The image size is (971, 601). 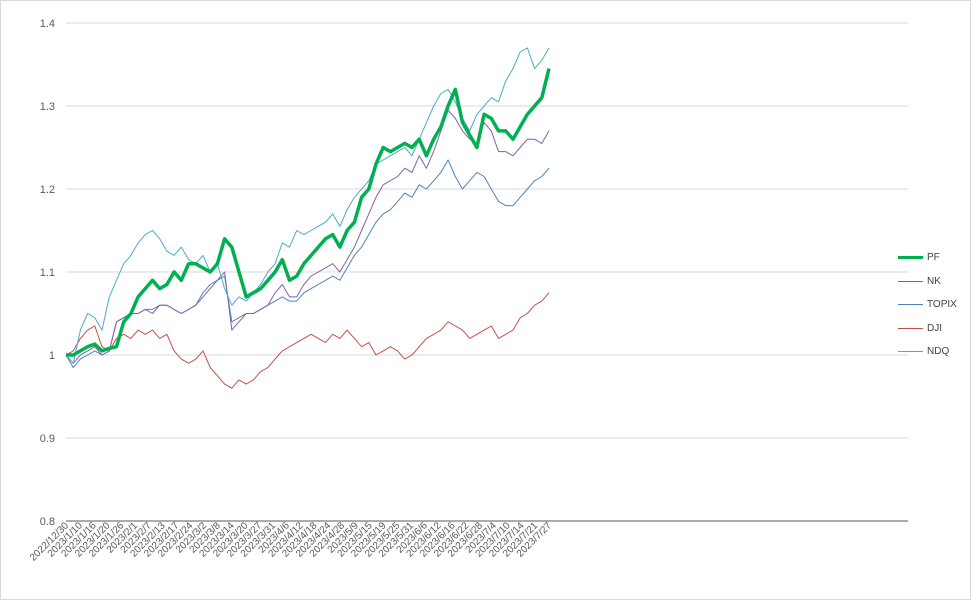 What do you see at coordinates (910, 305) in the screenshot?
I see `legend-swatch-topix` at bounding box center [910, 305].